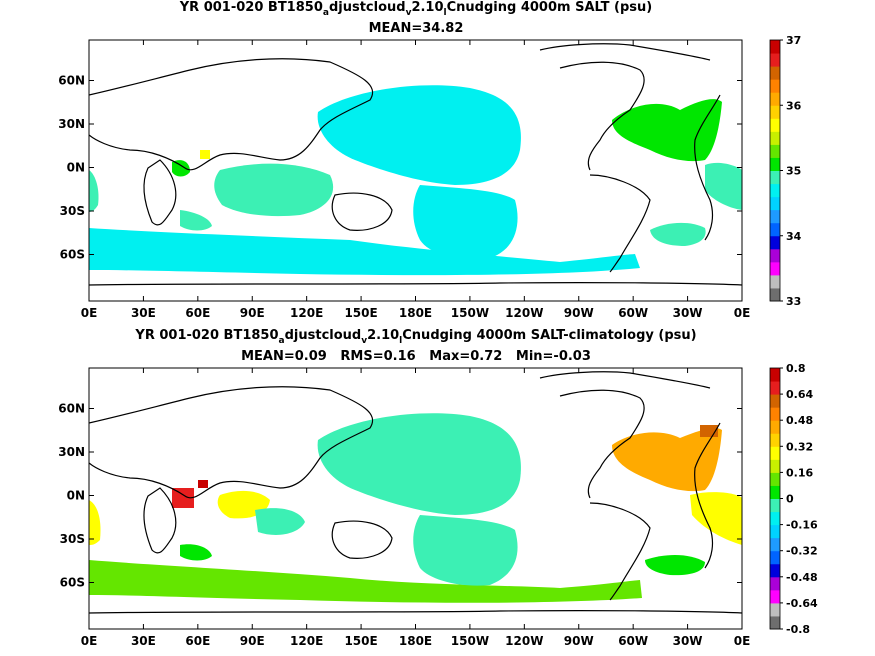 This screenshot has width=875, height=656. I want to click on y-tick-label: 60N, so click(71, 81).